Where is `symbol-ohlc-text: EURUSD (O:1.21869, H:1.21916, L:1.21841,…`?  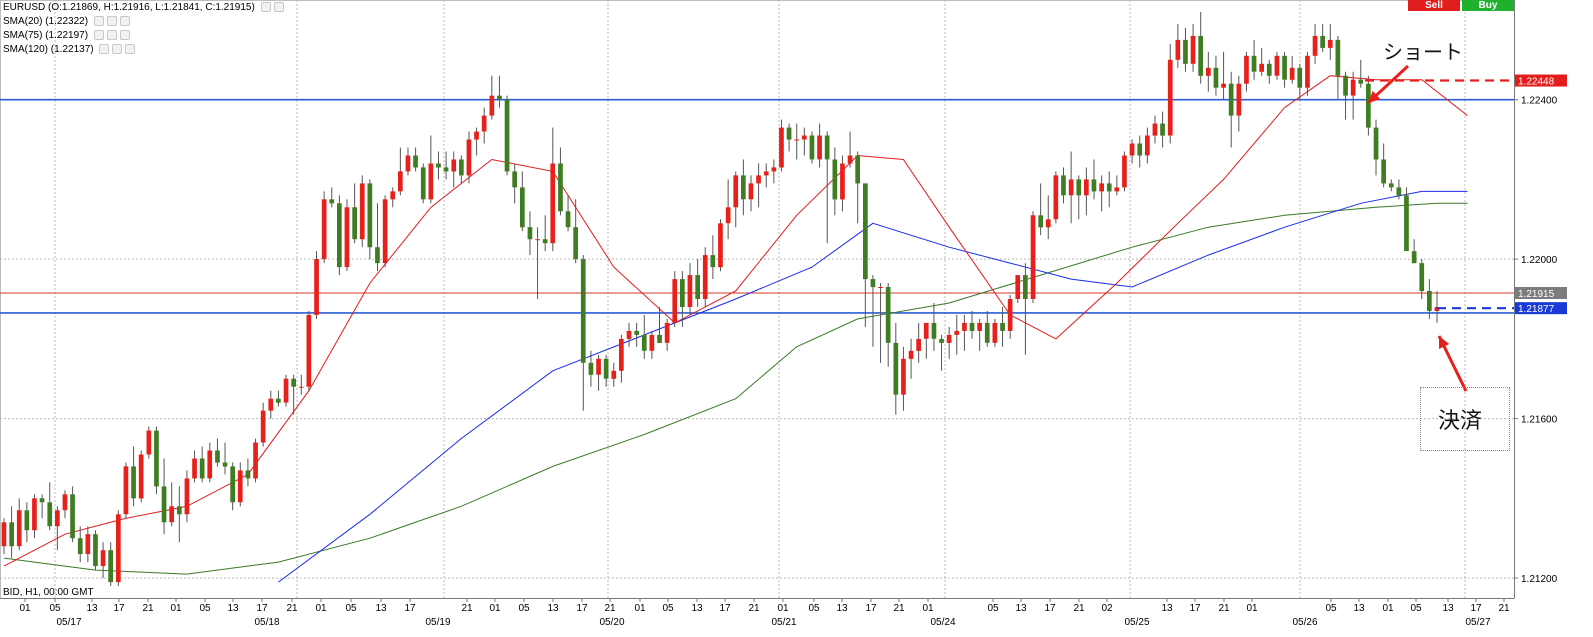
symbol-ohlc-text: EURUSD (O:1.21869, H:1.21916, L:1.21841,… is located at coordinates (129, 7).